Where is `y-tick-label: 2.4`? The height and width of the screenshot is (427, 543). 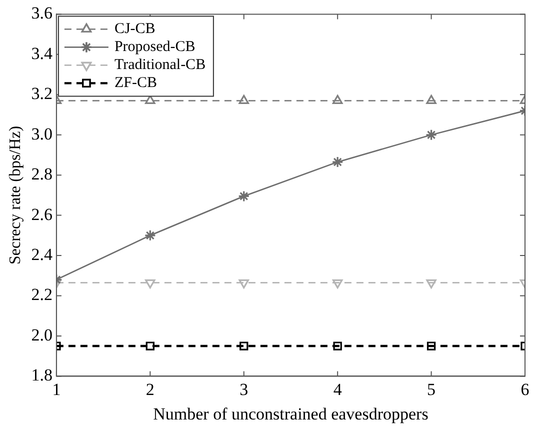
y-tick-label: 2.4 is located at coordinates (42, 254).